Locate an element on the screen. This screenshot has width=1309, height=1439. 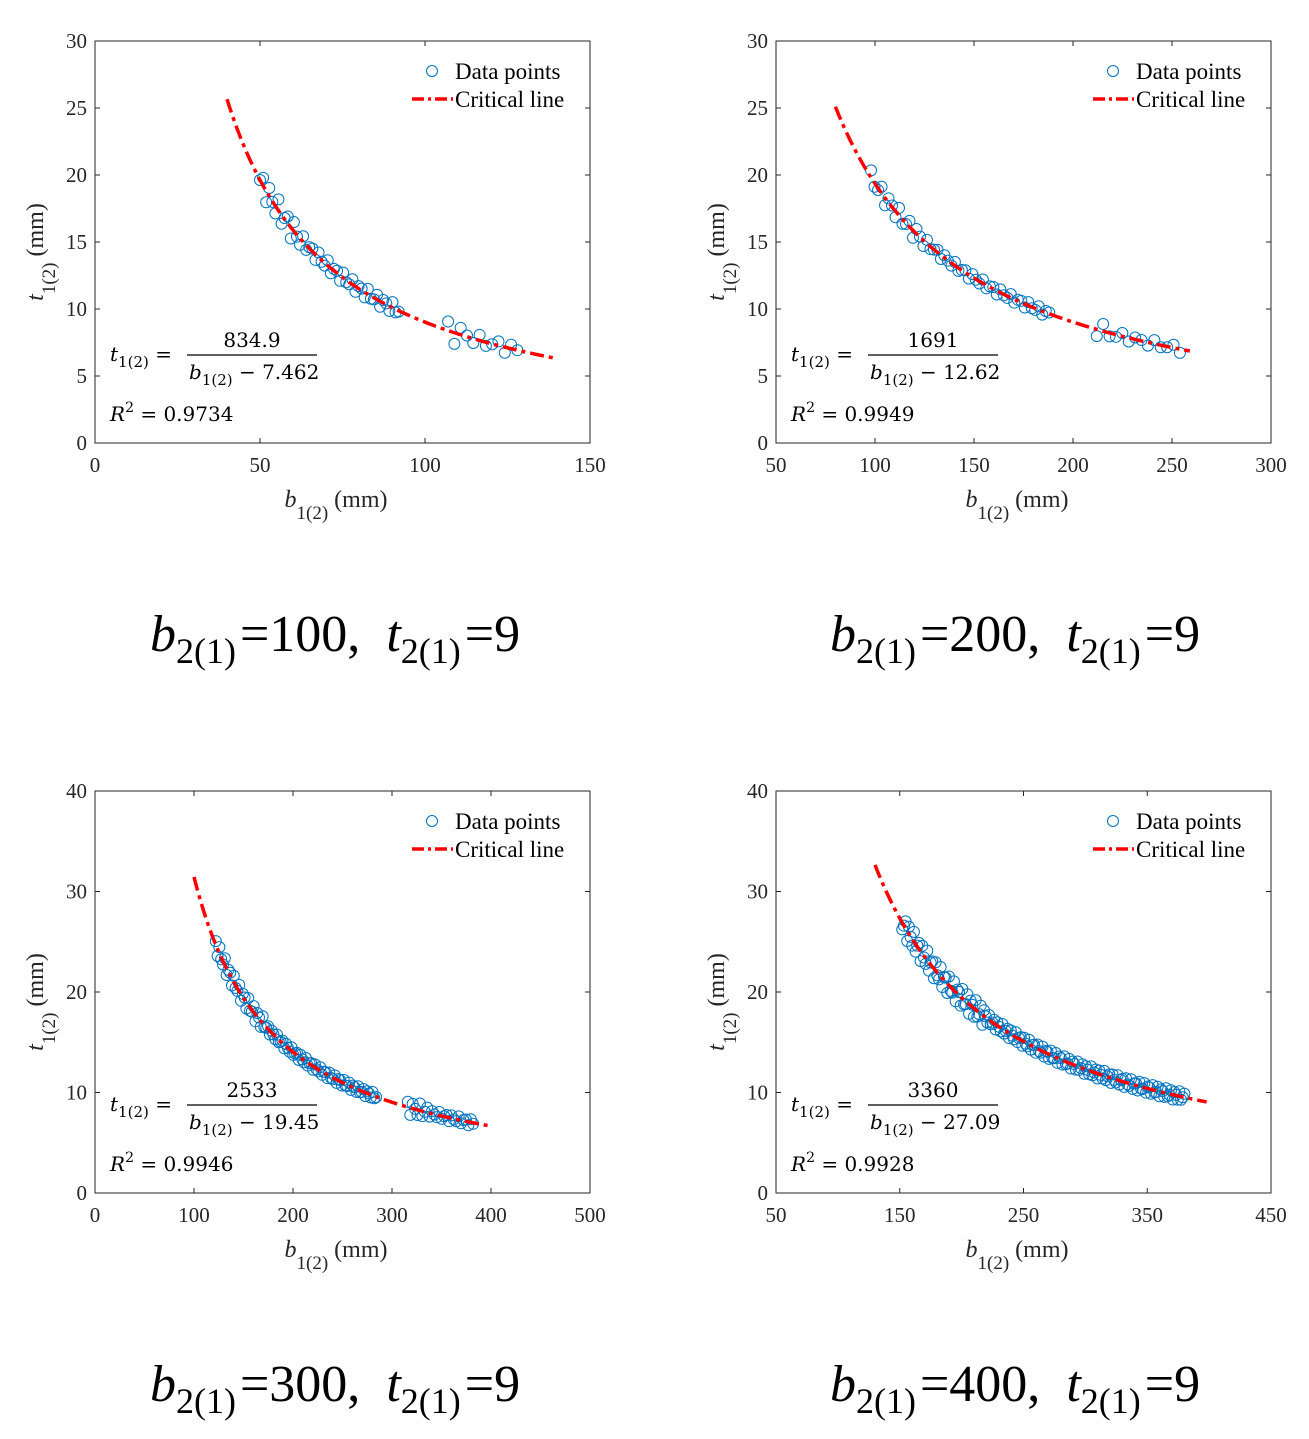
y-tick-label: 10 is located at coordinates (76, 309).